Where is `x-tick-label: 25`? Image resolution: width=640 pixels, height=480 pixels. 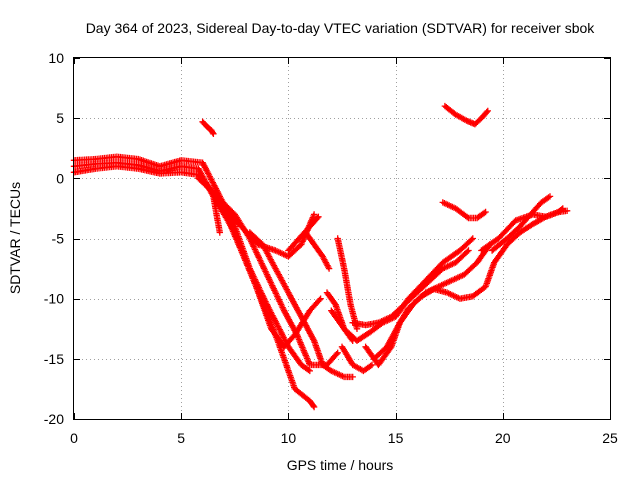
x-tick-label: 25 is located at coordinates (610, 438).